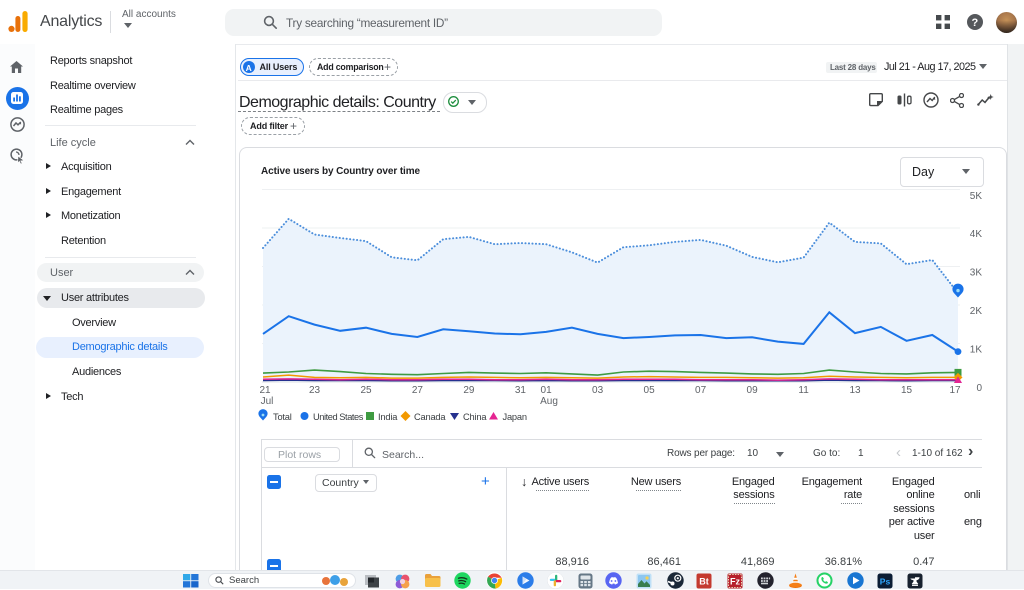 The width and height of the screenshot is (1024, 590). I want to click on svg-text: 11, so click(803, 390).